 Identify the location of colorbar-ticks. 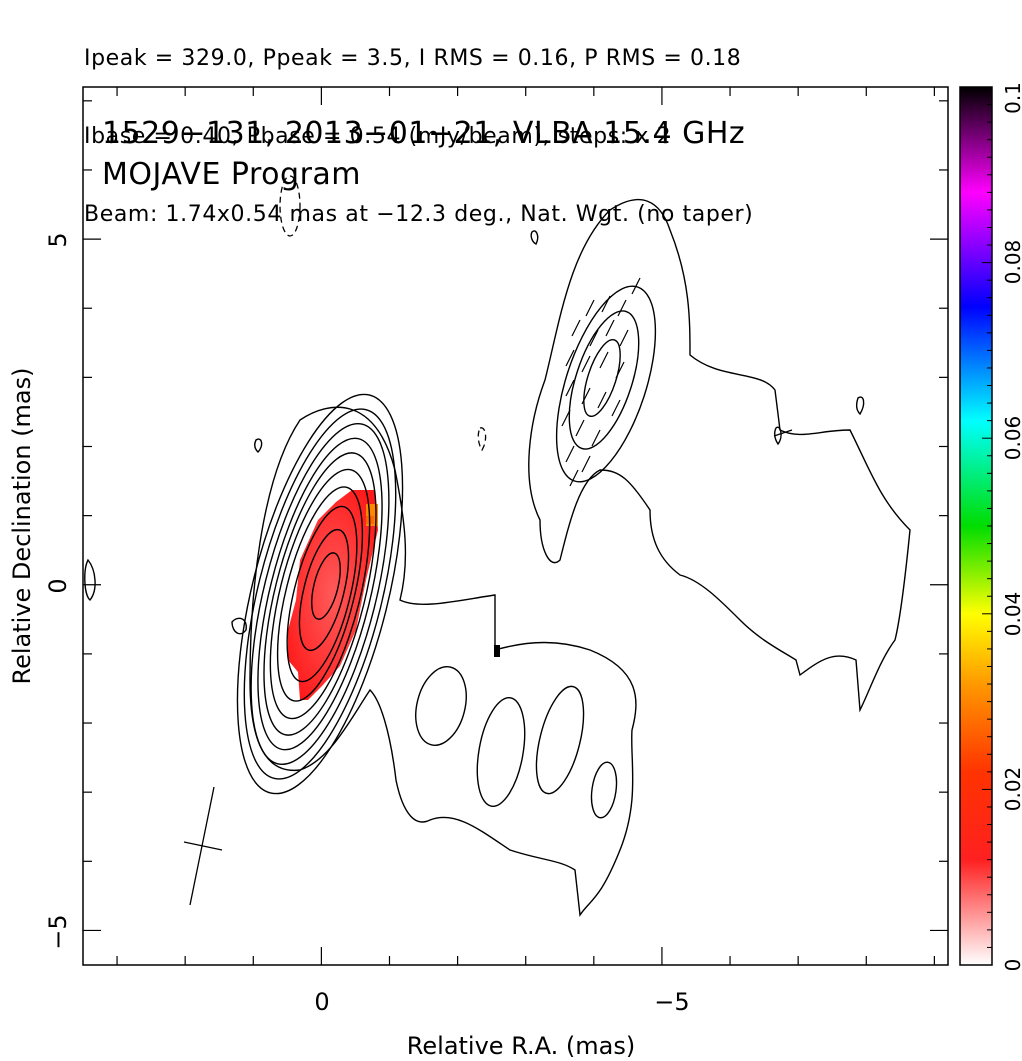
(987, 526).